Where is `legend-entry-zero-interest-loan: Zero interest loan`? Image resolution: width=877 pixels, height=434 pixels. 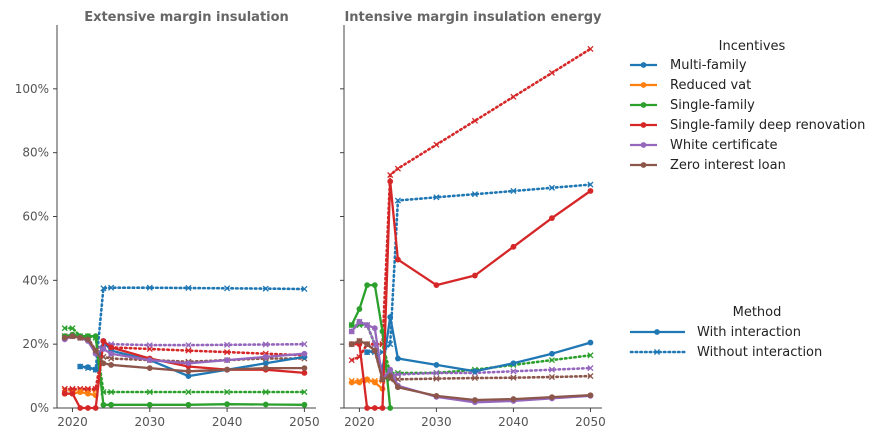
legend-entry-zero-interest-loan: Zero interest loan is located at coordinates (708, 165).